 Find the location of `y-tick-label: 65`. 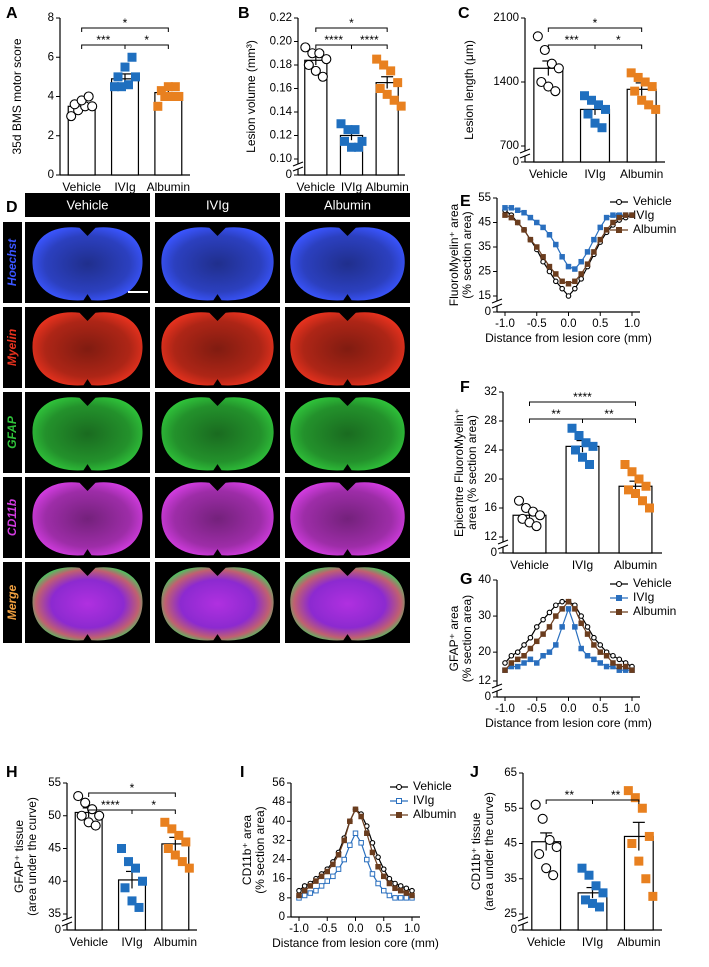

y-tick-label: 65 is located at coordinates (510, 773).